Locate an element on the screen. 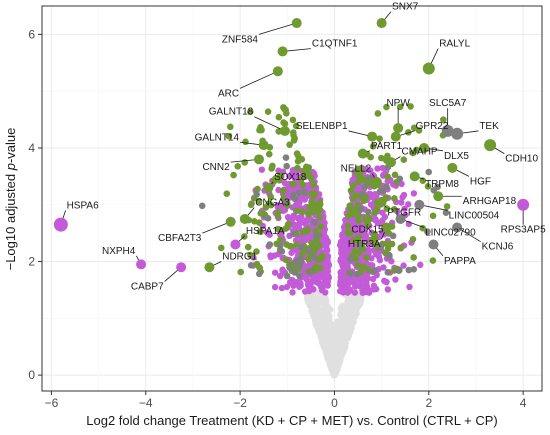  gene-label: DLX5 is located at coordinates (456, 156).